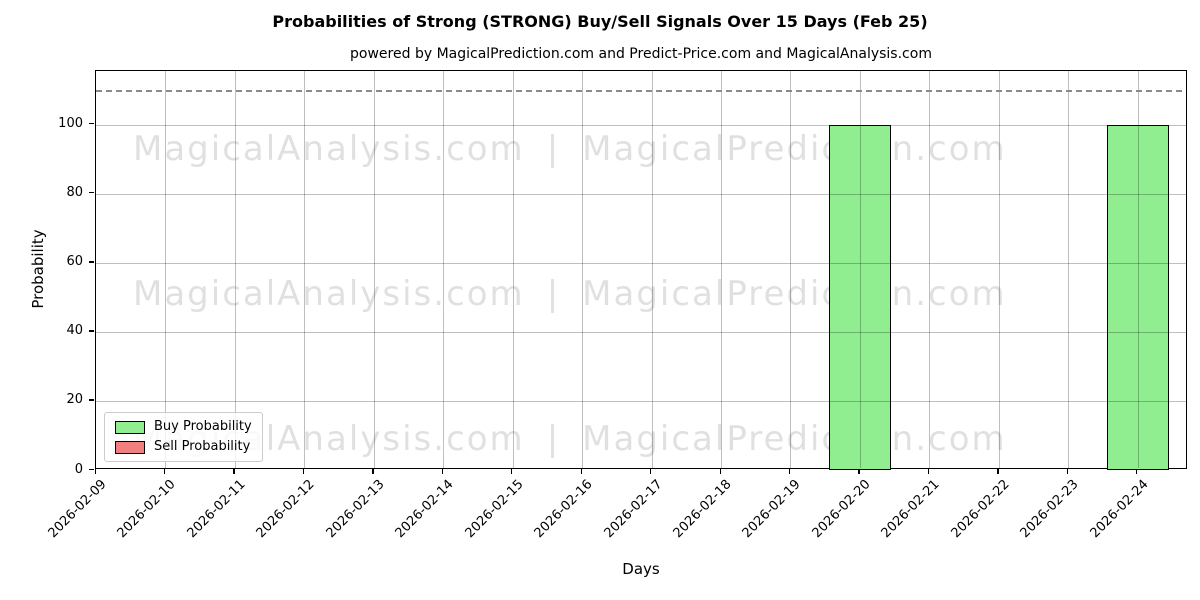  What do you see at coordinates (147, 509) in the screenshot?
I see `x-tick-label: 2026-02-10` at bounding box center [147, 509].